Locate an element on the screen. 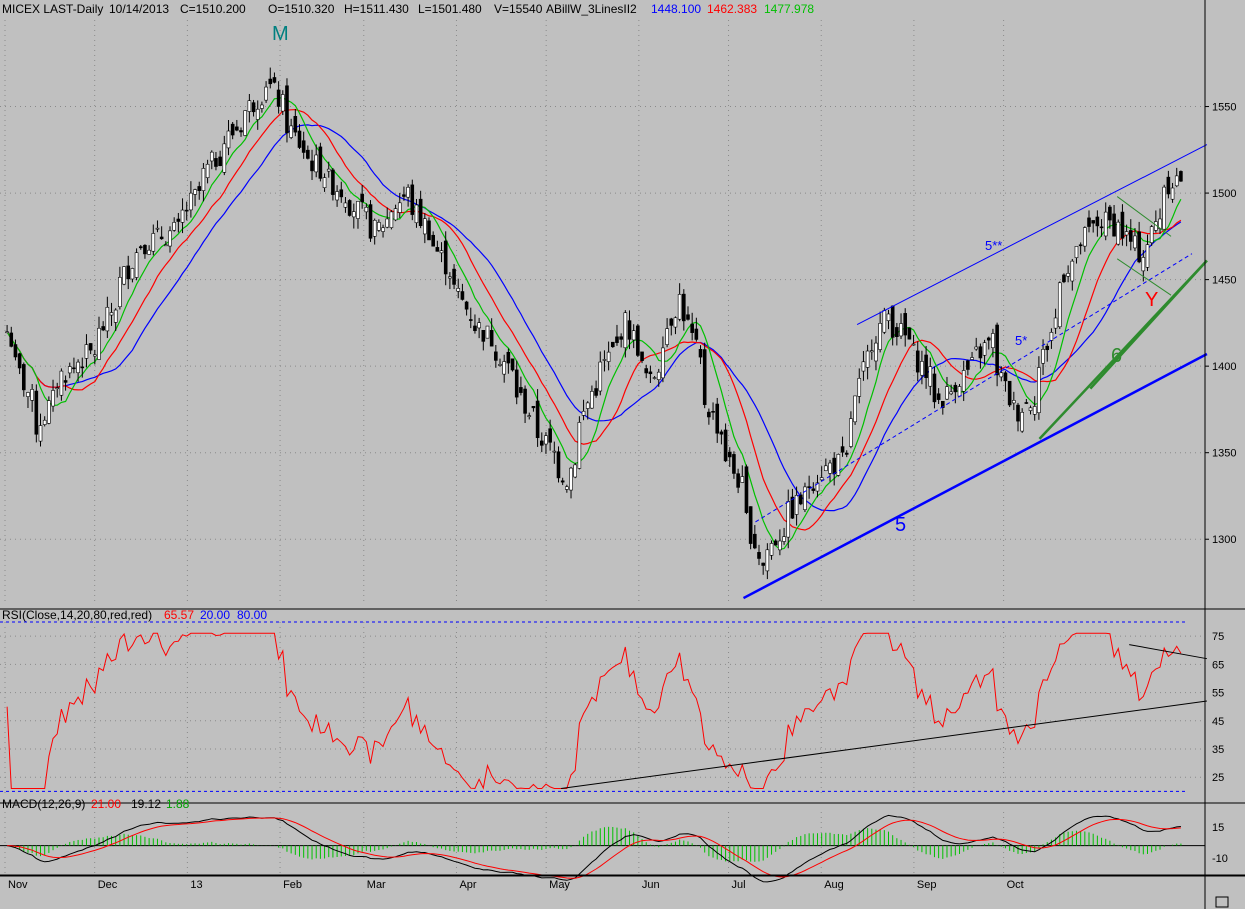  macd-label: MACD(12,26,9) is located at coordinates (43, 804).